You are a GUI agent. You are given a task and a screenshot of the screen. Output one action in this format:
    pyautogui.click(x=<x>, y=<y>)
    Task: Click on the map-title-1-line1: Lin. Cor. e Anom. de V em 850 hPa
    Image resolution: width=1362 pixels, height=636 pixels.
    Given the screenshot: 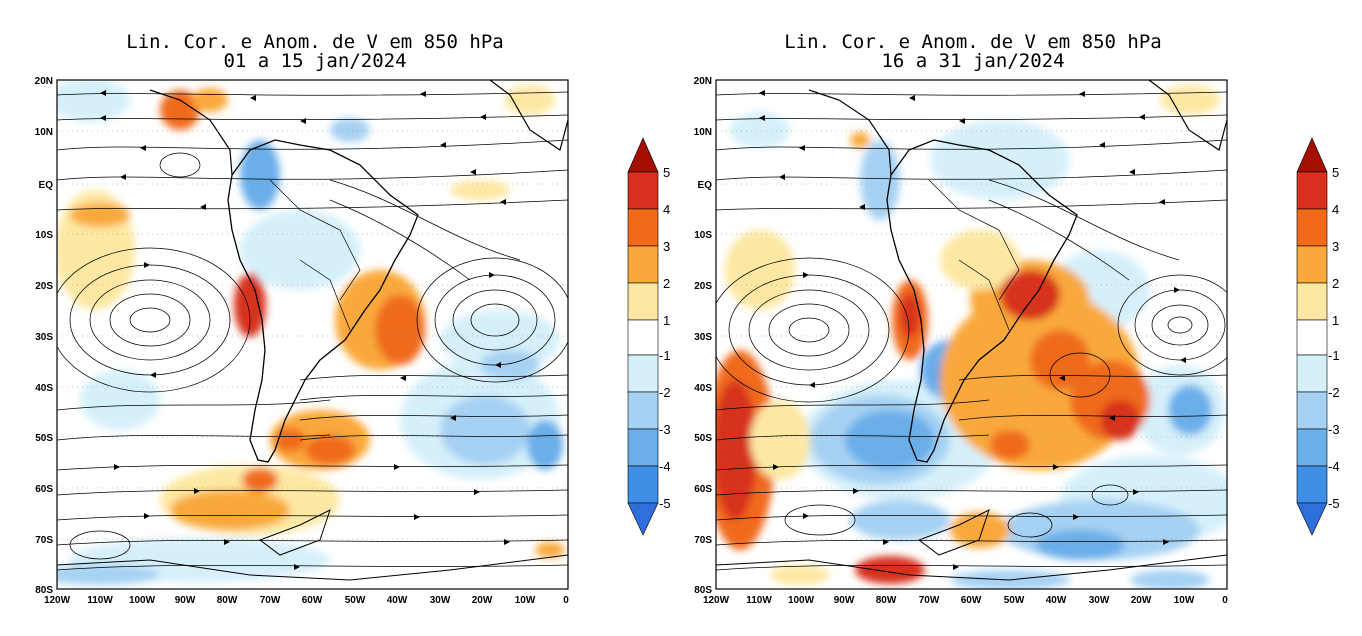 What is the action you would take?
    pyautogui.click(x=315, y=42)
    